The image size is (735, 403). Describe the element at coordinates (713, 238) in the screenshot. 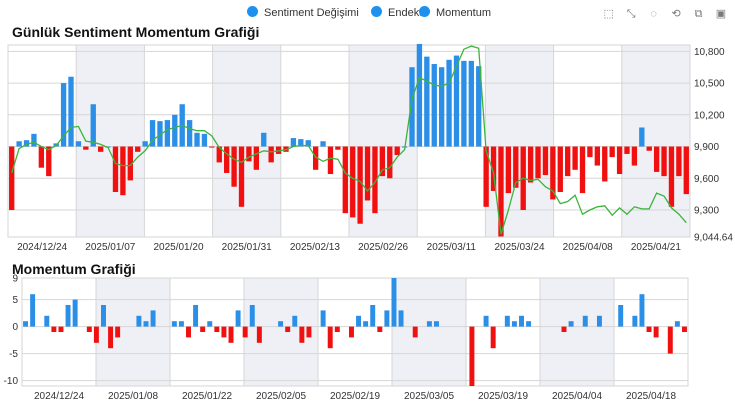

I see `y-tick-label: 9,044.64` at that location.